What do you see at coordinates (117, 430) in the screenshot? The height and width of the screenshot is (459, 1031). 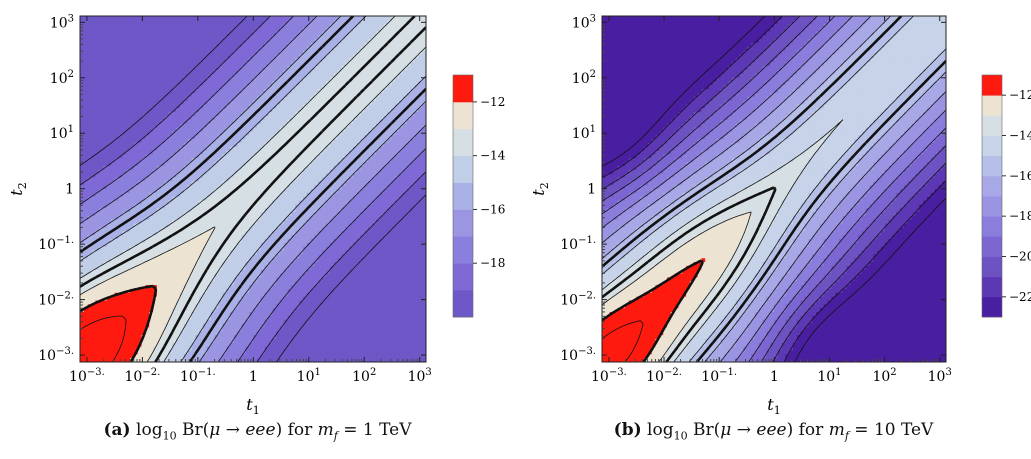 I see `caption-tag: (a)` at bounding box center [117, 430].